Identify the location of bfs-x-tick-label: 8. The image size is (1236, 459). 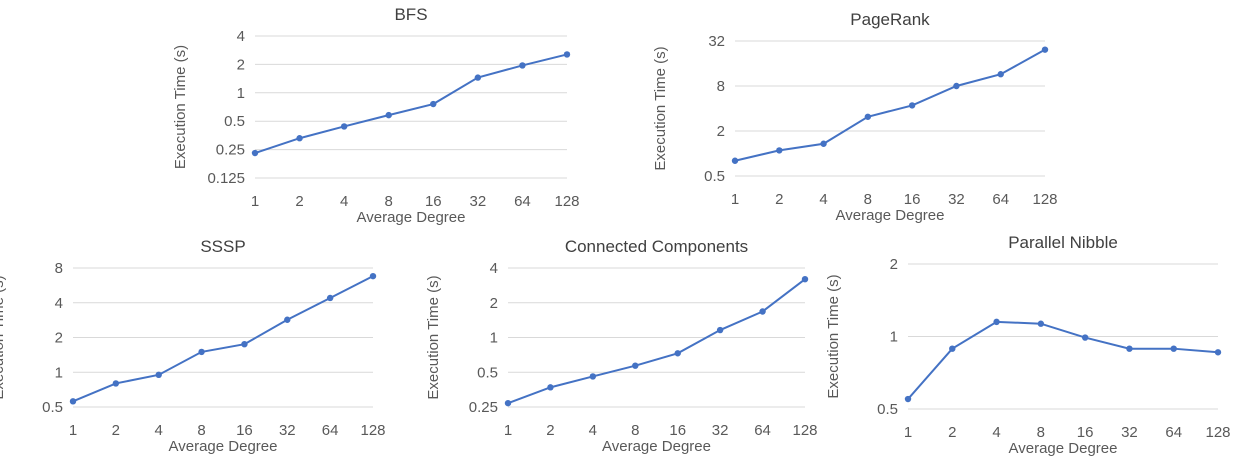
(389, 201).